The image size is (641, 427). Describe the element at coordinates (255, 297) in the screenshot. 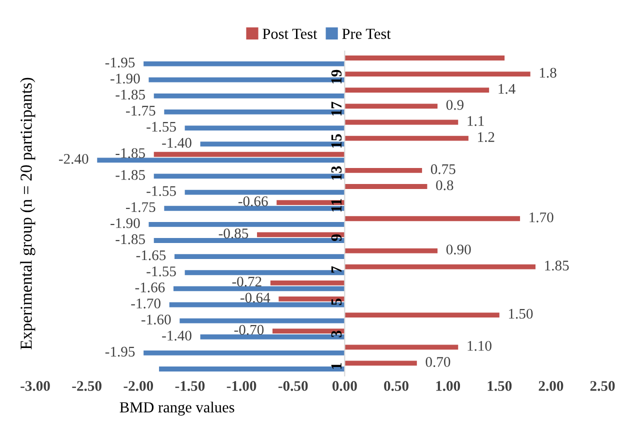

I see `data-label: -0.64` at that location.